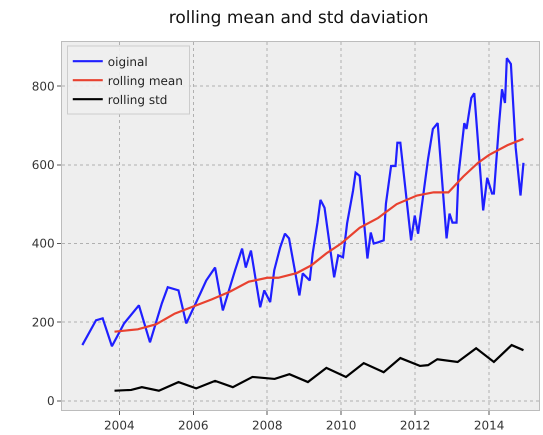 The image size is (543, 435). I want to click on line-series, so click(319, 368).